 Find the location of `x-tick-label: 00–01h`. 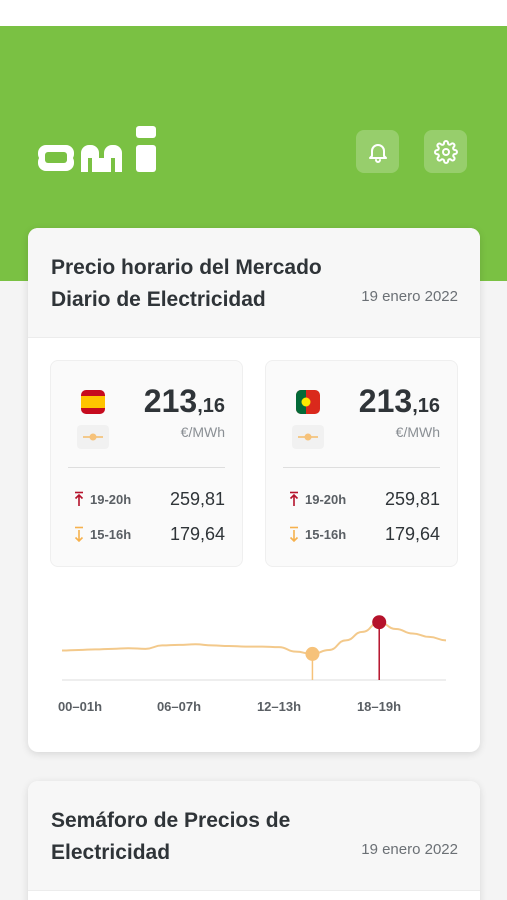

x-tick-label: 00–01h is located at coordinates (80, 706).